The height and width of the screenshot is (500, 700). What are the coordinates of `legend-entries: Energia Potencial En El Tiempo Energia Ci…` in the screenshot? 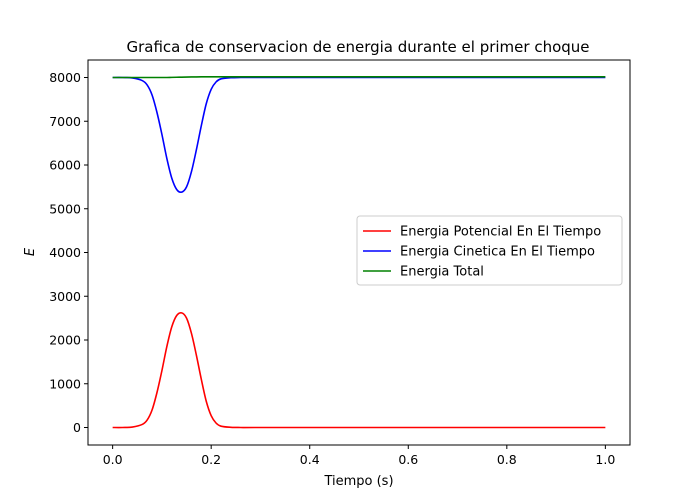 It's located at (482, 252).